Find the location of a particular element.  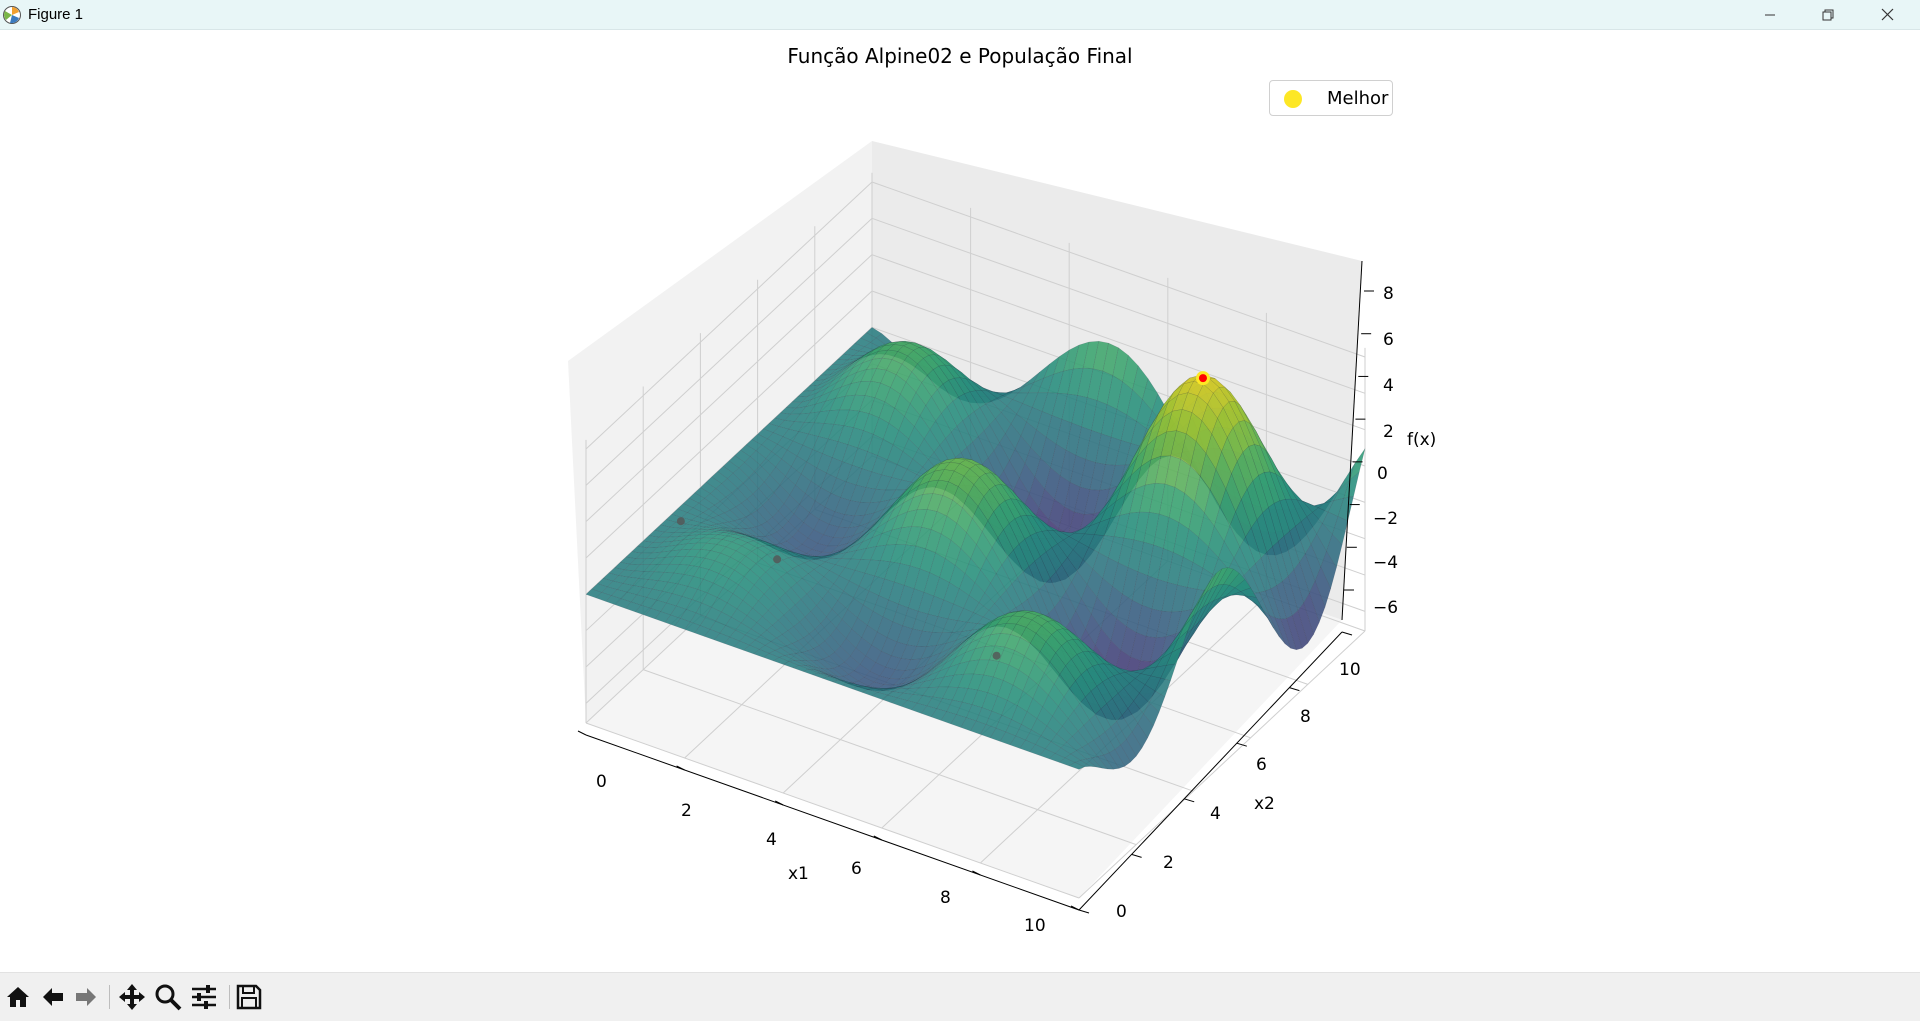

close-icon is located at coordinates (1887, 14).